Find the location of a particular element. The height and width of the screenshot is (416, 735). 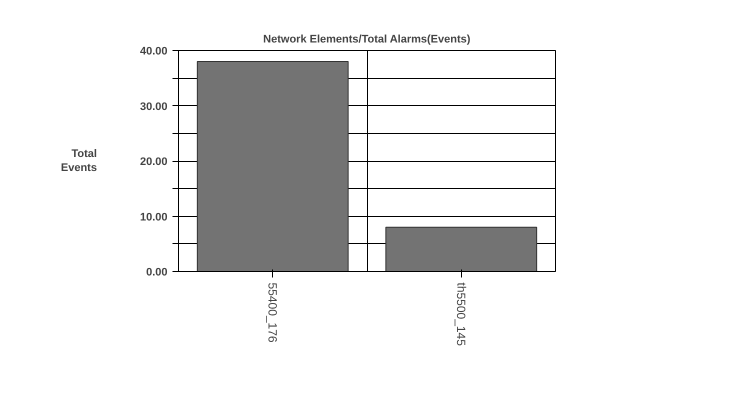

y-tick-label: 30.00 is located at coordinates (154, 106).